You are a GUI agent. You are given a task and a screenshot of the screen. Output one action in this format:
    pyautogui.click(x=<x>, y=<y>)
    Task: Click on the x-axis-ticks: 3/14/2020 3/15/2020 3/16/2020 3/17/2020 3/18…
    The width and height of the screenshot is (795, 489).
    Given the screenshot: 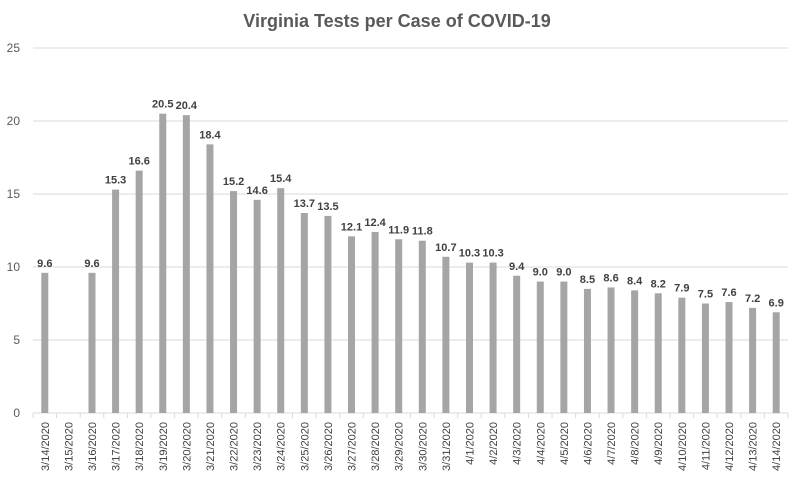 What is the action you would take?
    pyautogui.click(x=410, y=442)
    